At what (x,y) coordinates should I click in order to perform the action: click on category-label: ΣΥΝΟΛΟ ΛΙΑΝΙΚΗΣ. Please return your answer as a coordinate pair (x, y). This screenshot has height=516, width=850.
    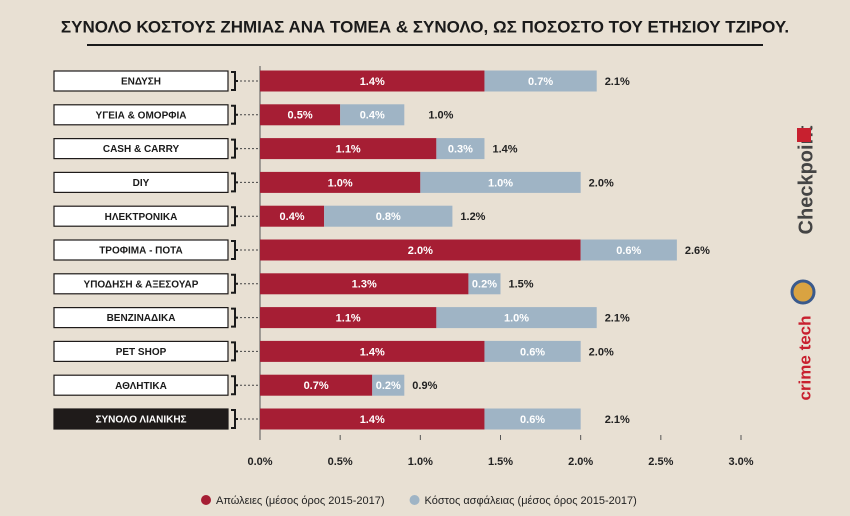
    Looking at the image, I should click on (140, 420).